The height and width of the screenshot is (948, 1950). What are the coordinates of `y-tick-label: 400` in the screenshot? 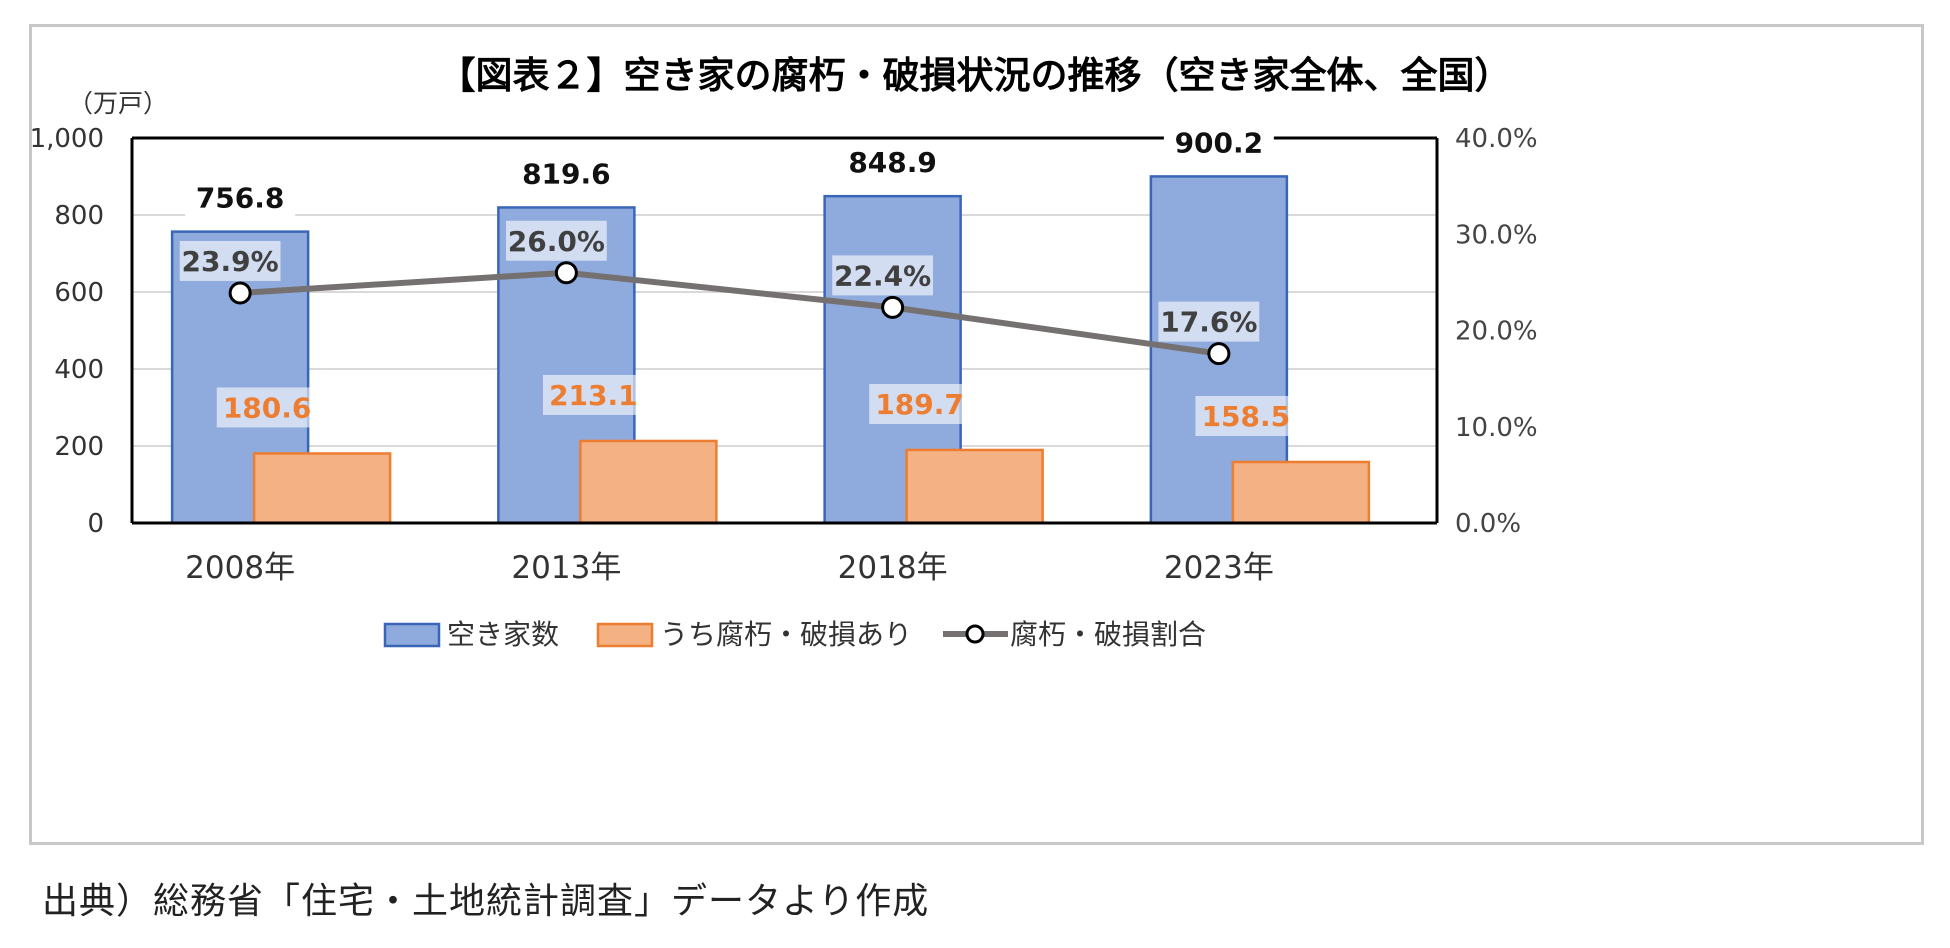 It's located at (79, 370).